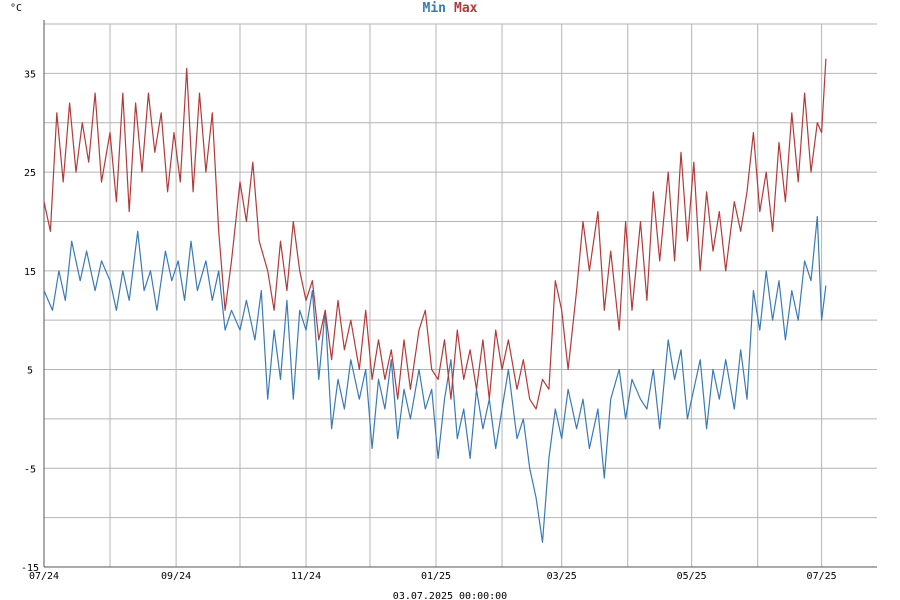  What do you see at coordinates (30, 568) in the screenshot?
I see `y-tick-label: -15` at bounding box center [30, 568].